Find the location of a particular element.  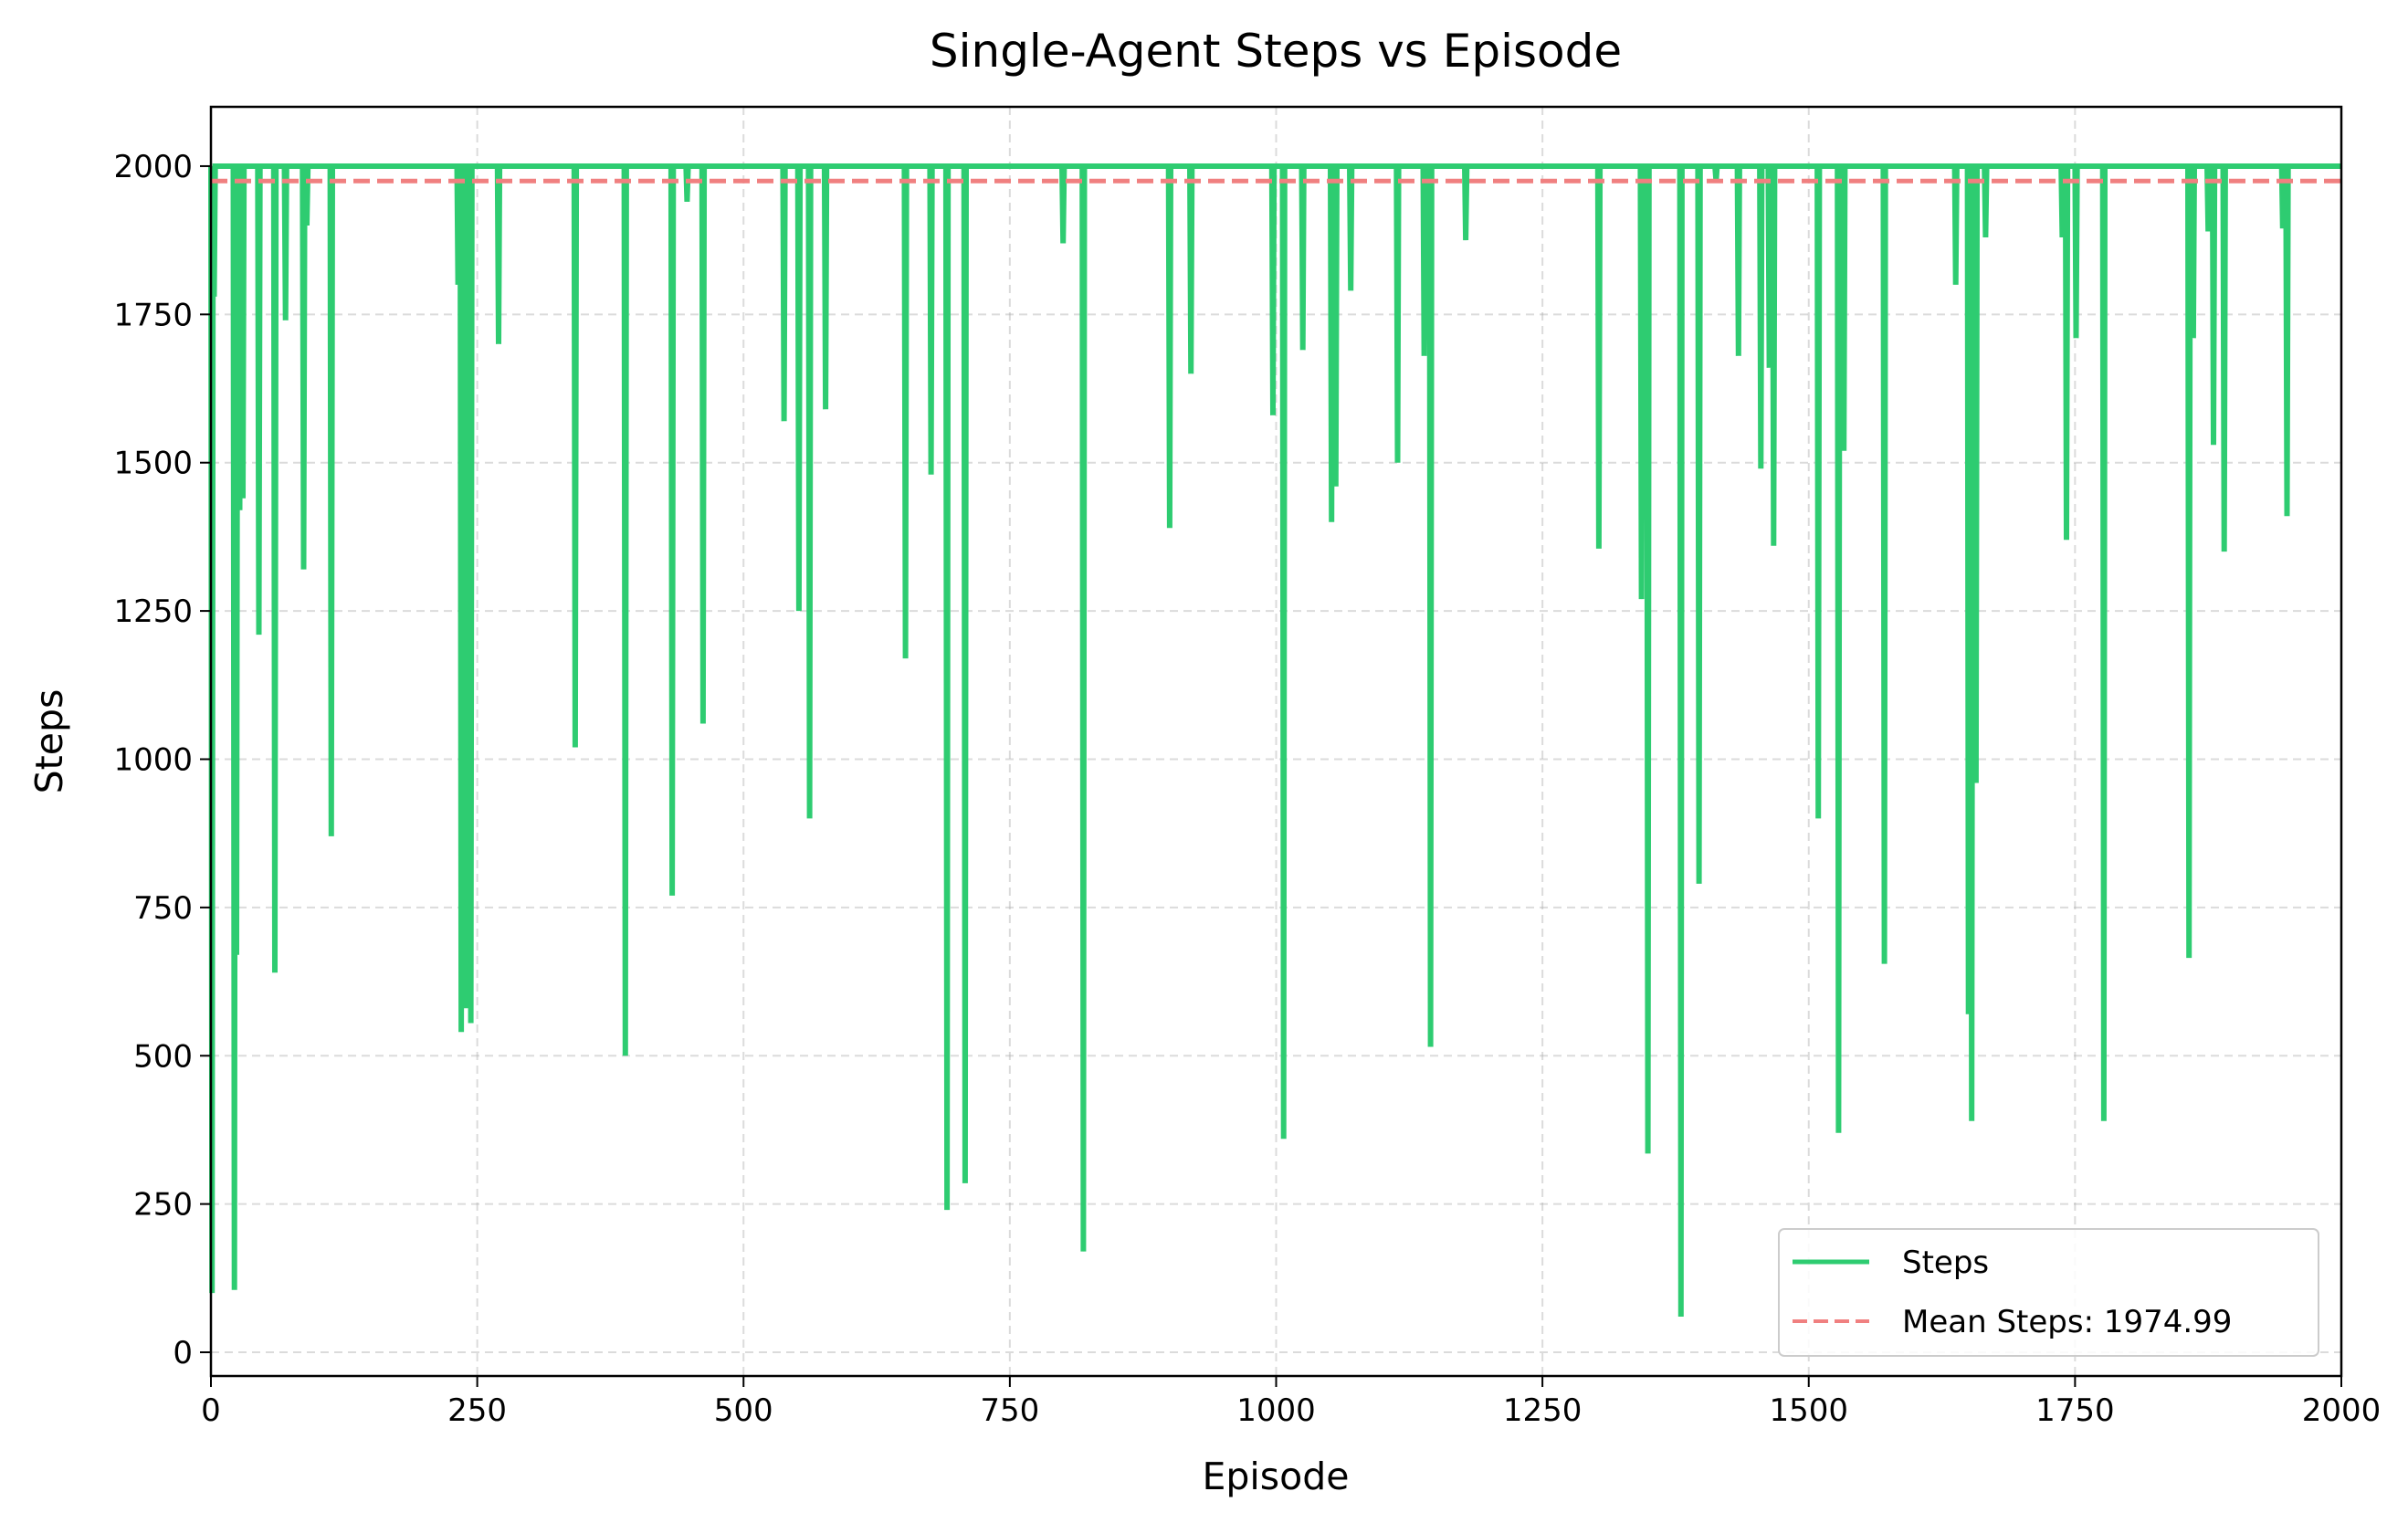

y-axis-title: Steps is located at coordinates (49, 742).